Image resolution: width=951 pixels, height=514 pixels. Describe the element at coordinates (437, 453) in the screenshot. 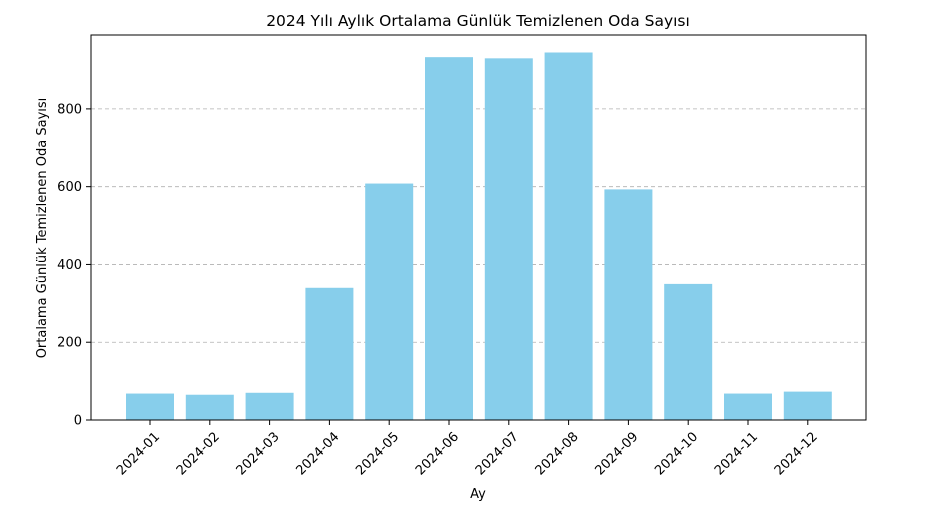

I see `x-tick-label: 2024-06` at that location.